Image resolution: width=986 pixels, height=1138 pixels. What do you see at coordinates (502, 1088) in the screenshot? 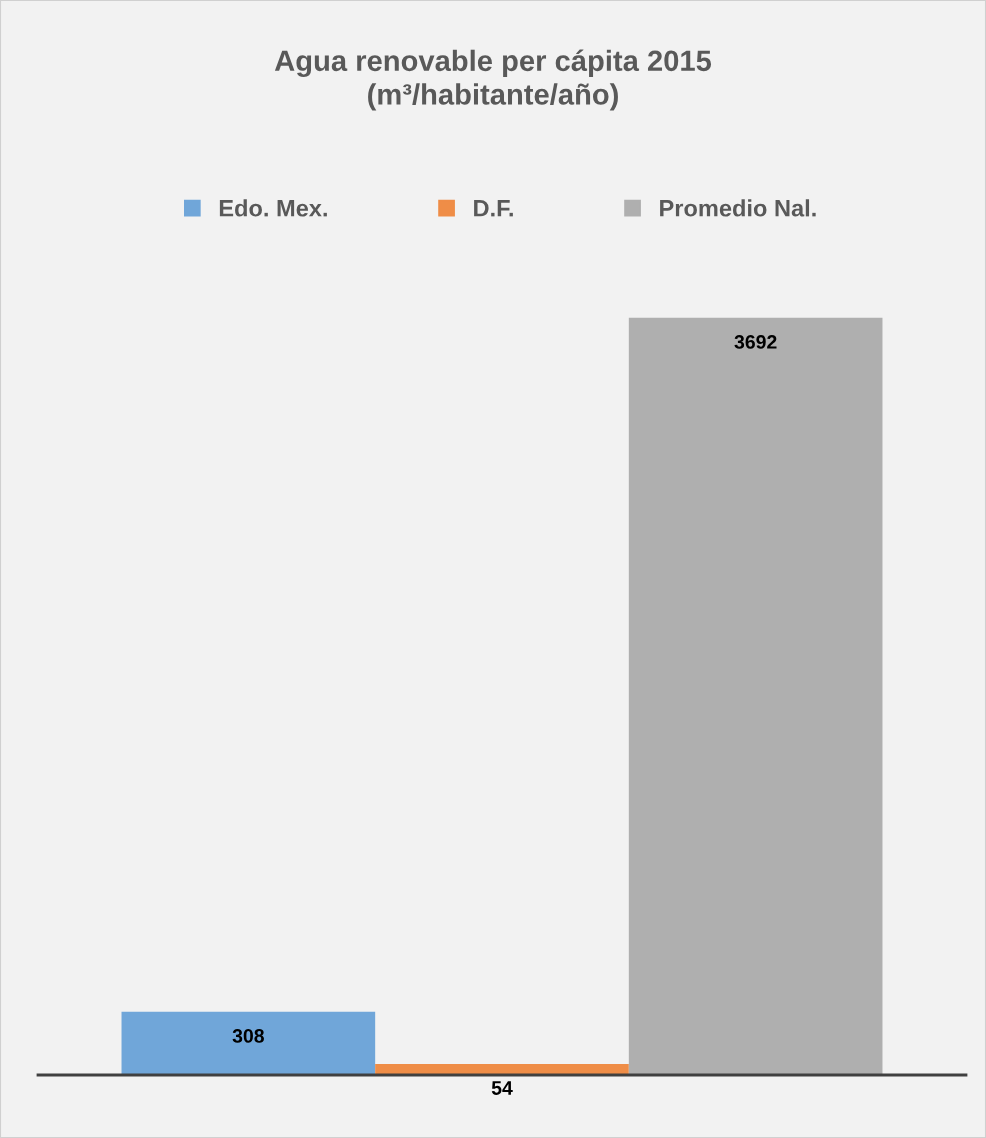
I see `data-label: 54` at bounding box center [502, 1088].